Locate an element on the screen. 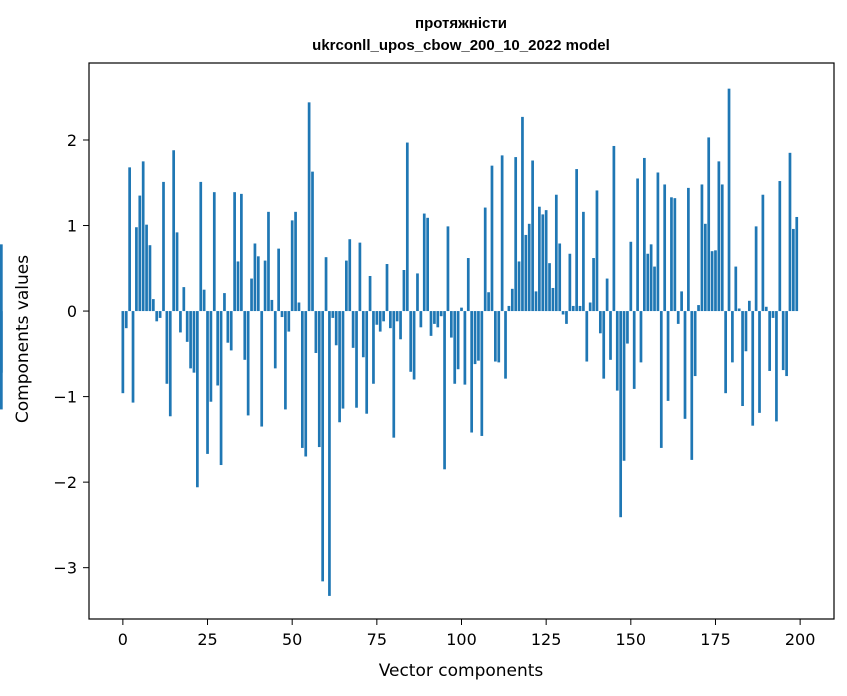  y-tick-label: −2 is located at coordinates (65, 482).